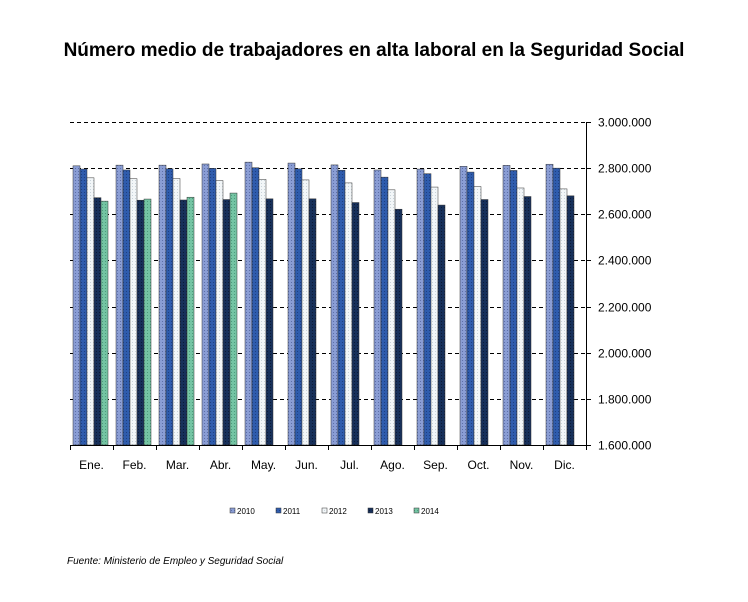 Image resolution: width=748 pixels, height=602 pixels. Describe the element at coordinates (91, 465) in the screenshot. I see `x-tick-label: Ene.` at that location.